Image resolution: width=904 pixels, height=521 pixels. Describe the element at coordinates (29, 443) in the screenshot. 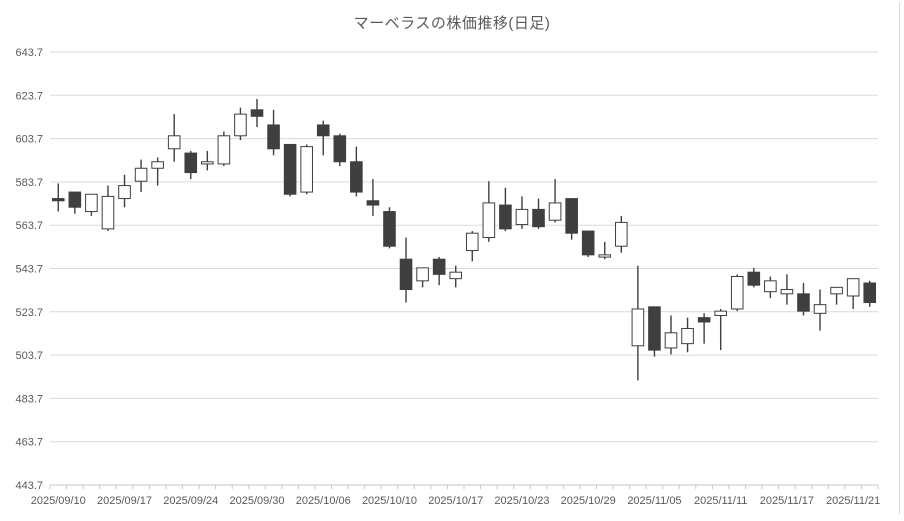

I see `svg-text: 463.7` at that location.